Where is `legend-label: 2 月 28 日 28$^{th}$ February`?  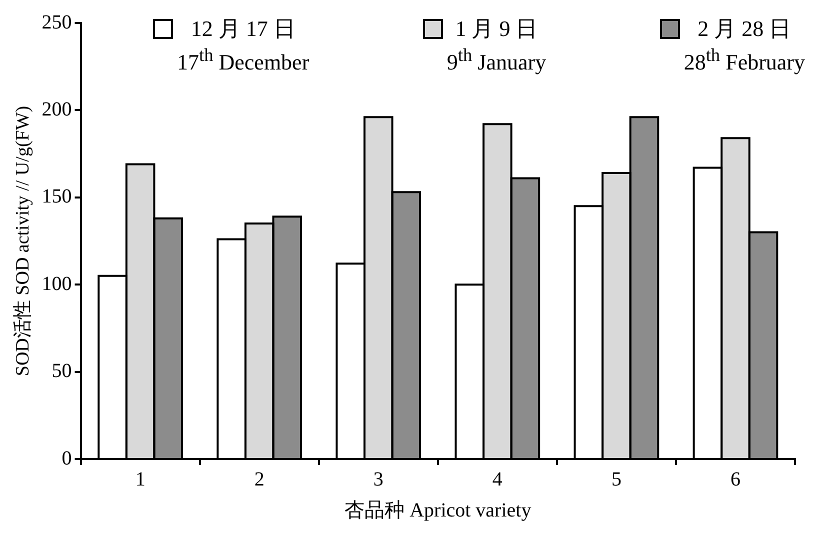 legend-label: 2 月 28 日 28$^{th}$ February is located at coordinates (744, 46).